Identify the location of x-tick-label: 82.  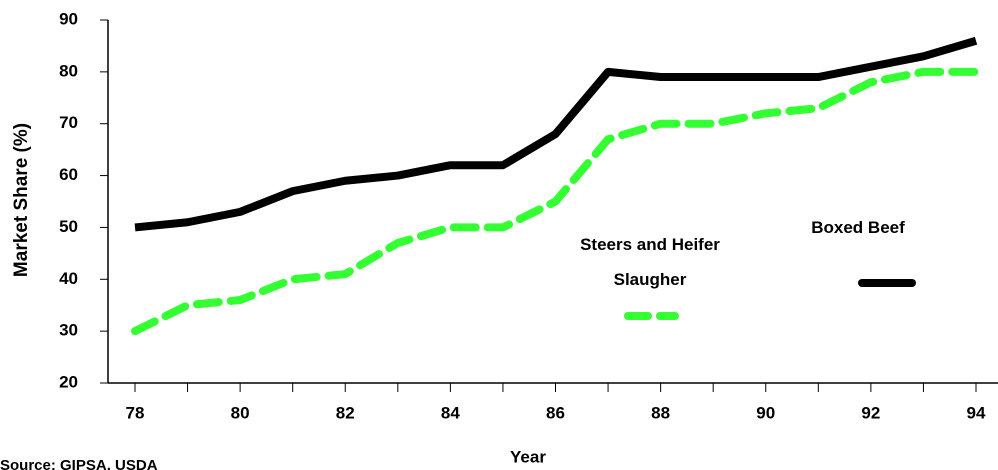
(345, 412).